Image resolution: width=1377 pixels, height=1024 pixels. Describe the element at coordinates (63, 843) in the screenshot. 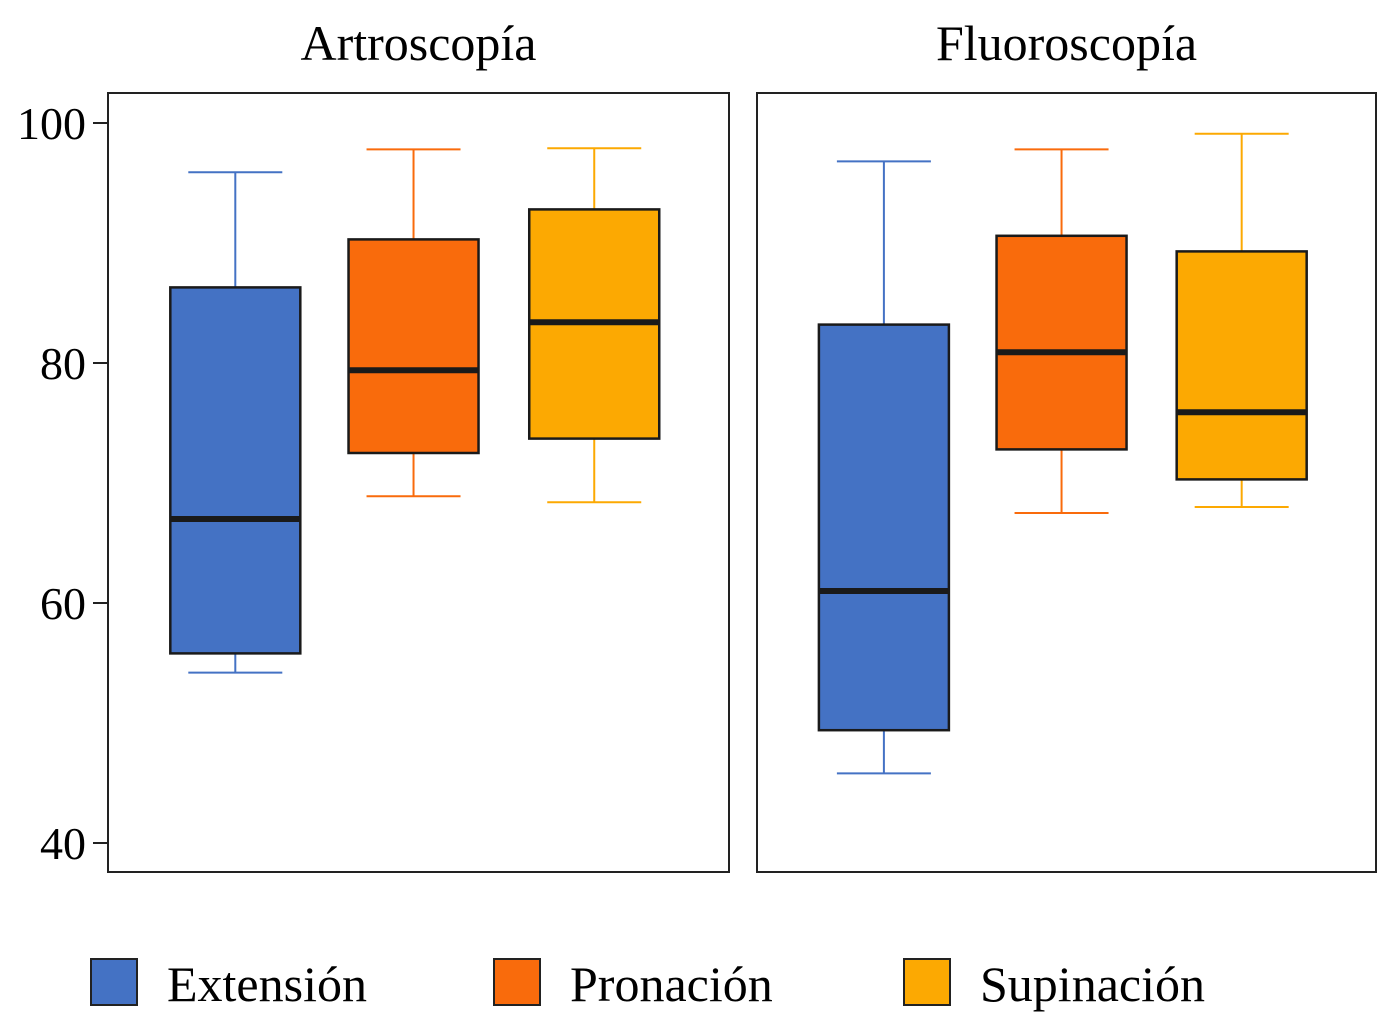

I see `y-tick-label: 40` at that location.